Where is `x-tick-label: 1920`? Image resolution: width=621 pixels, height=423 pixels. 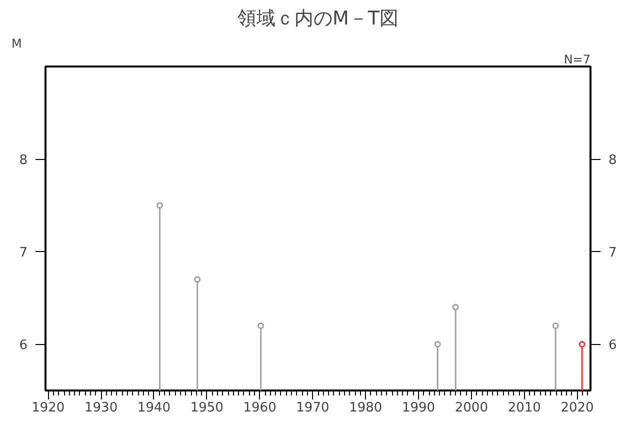 x-tick-label: 1920 is located at coordinates (48, 408).